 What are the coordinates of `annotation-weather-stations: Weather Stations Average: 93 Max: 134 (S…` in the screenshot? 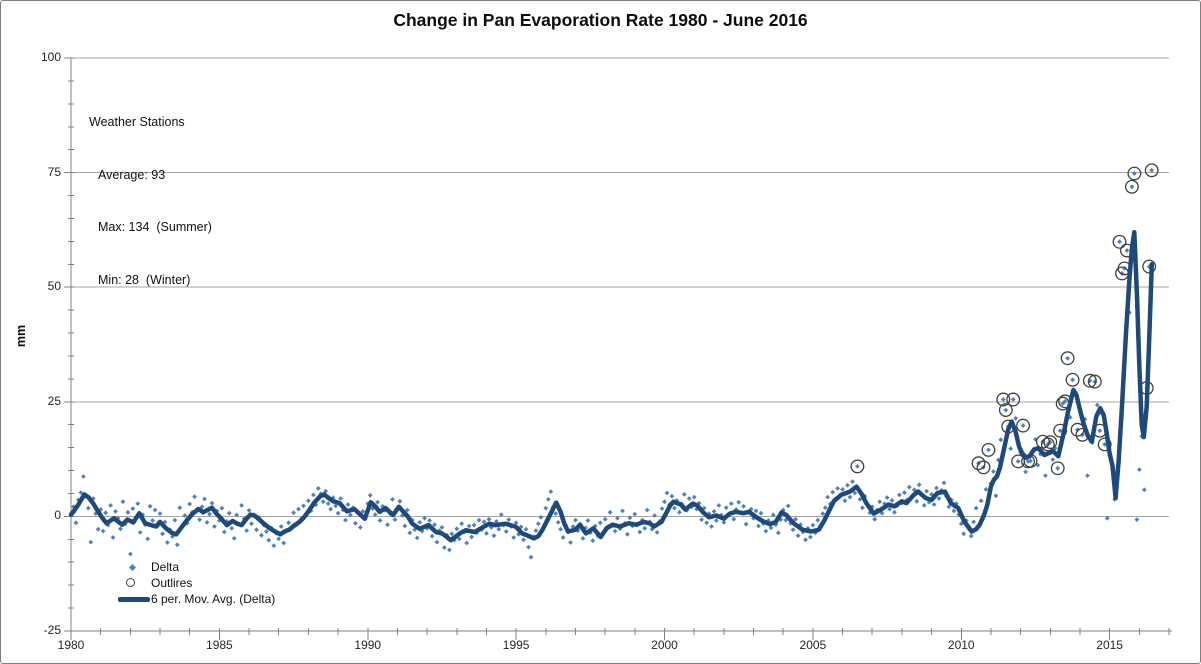 It's located at (150, 201).